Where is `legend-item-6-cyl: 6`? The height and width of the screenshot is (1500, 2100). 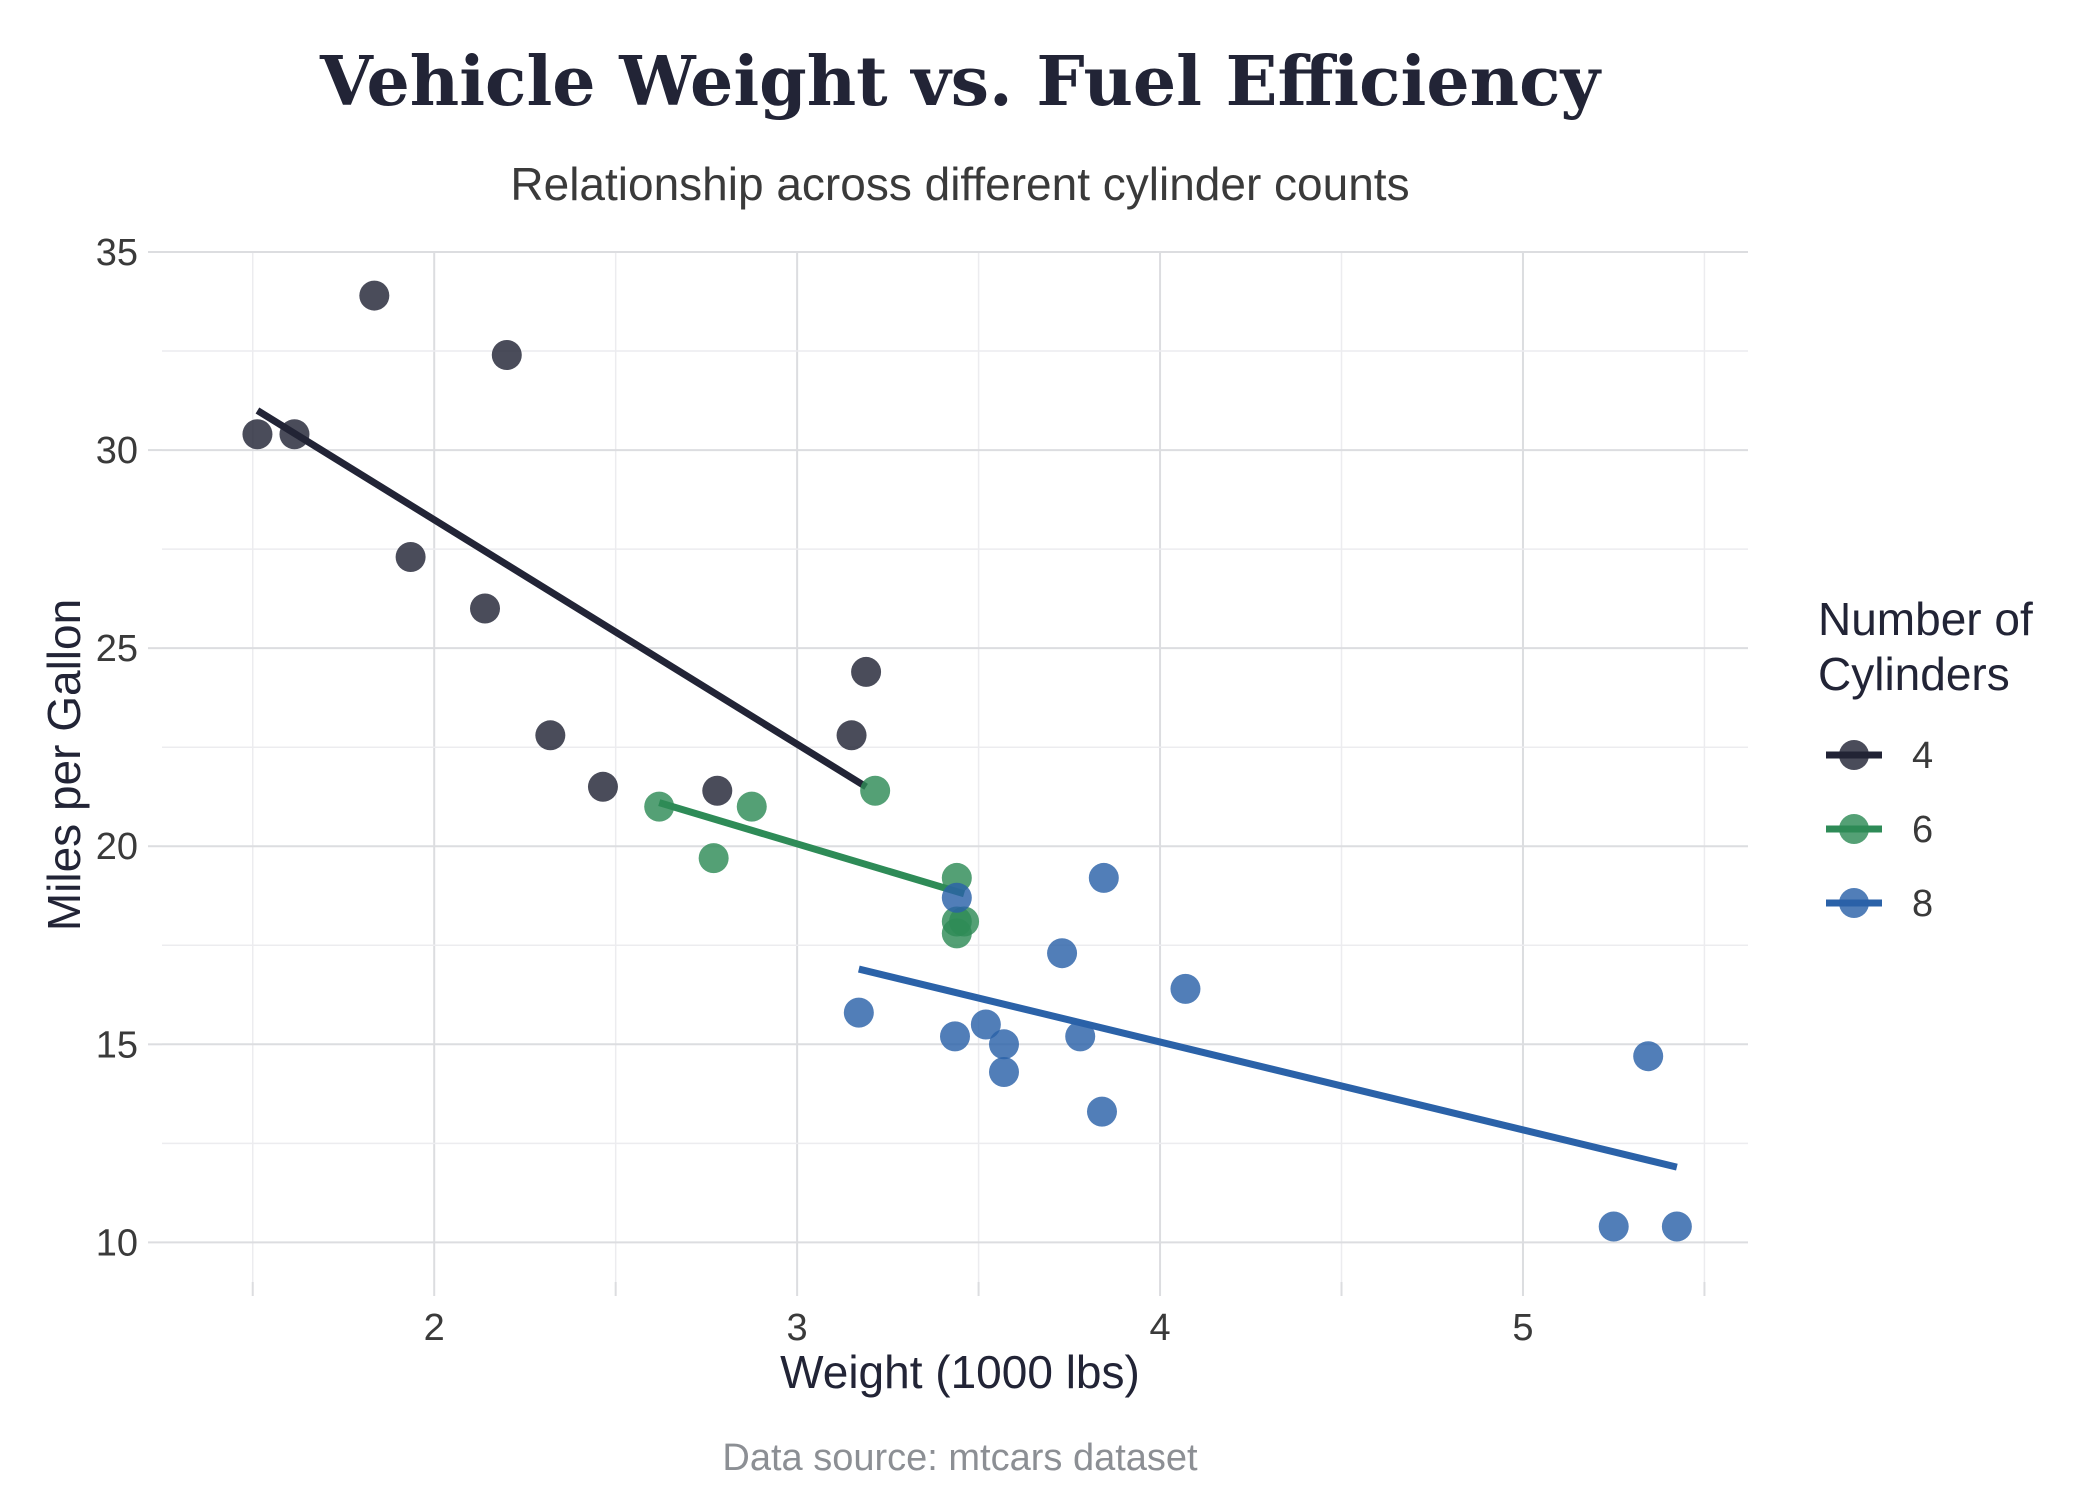 legend-item-6-cyl: 6 is located at coordinates (1879, 830).